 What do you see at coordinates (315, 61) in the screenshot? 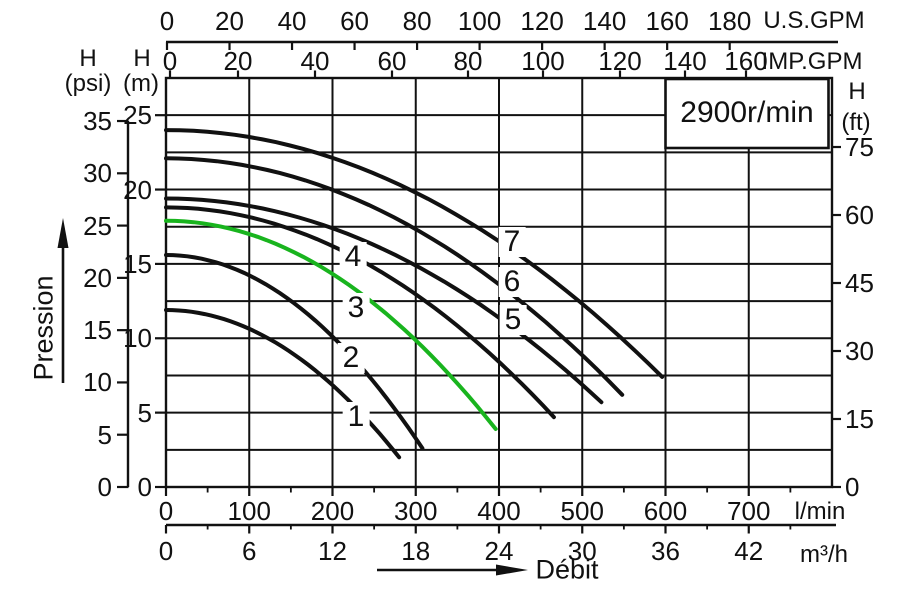
I see `imp-gpm-tick-40: 40` at bounding box center [315, 61].